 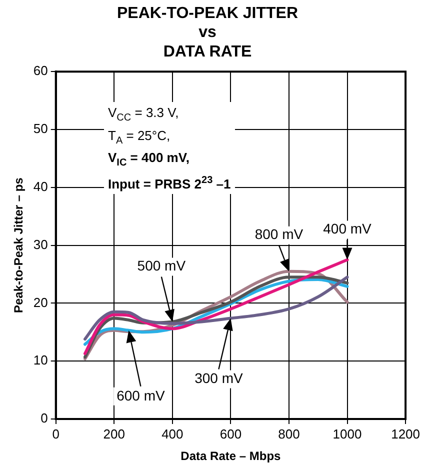 What do you see at coordinates (44, 418) in the screenshot?
I see `y-tick-label: 0` at bounding box center [44, 418].